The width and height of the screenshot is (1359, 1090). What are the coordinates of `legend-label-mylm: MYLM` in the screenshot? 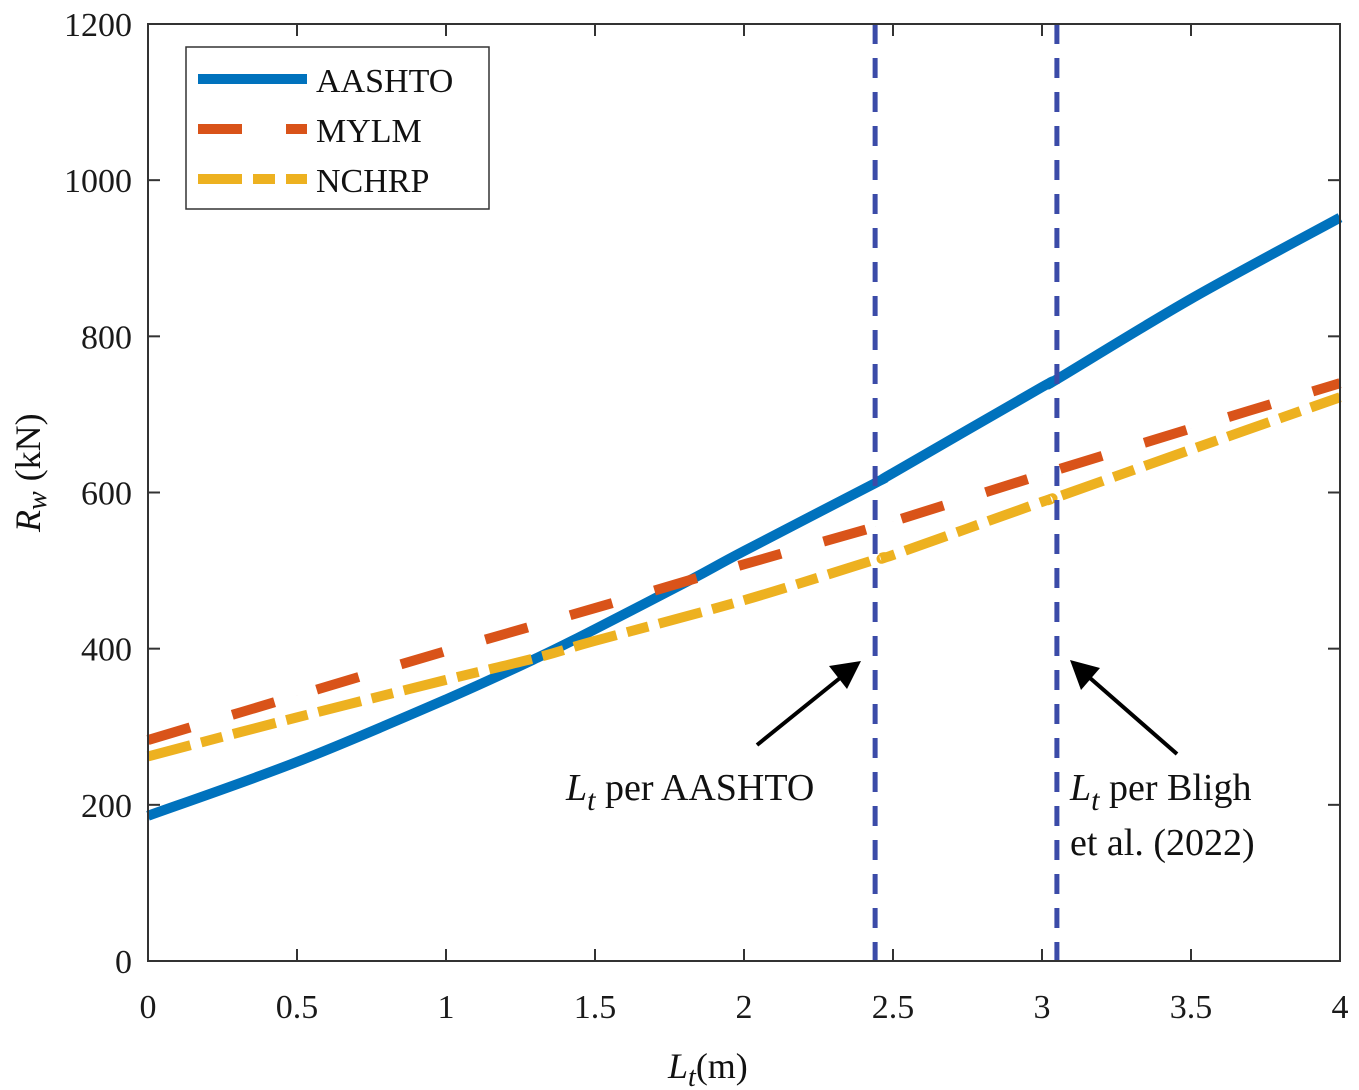 It's located at (369, 131).